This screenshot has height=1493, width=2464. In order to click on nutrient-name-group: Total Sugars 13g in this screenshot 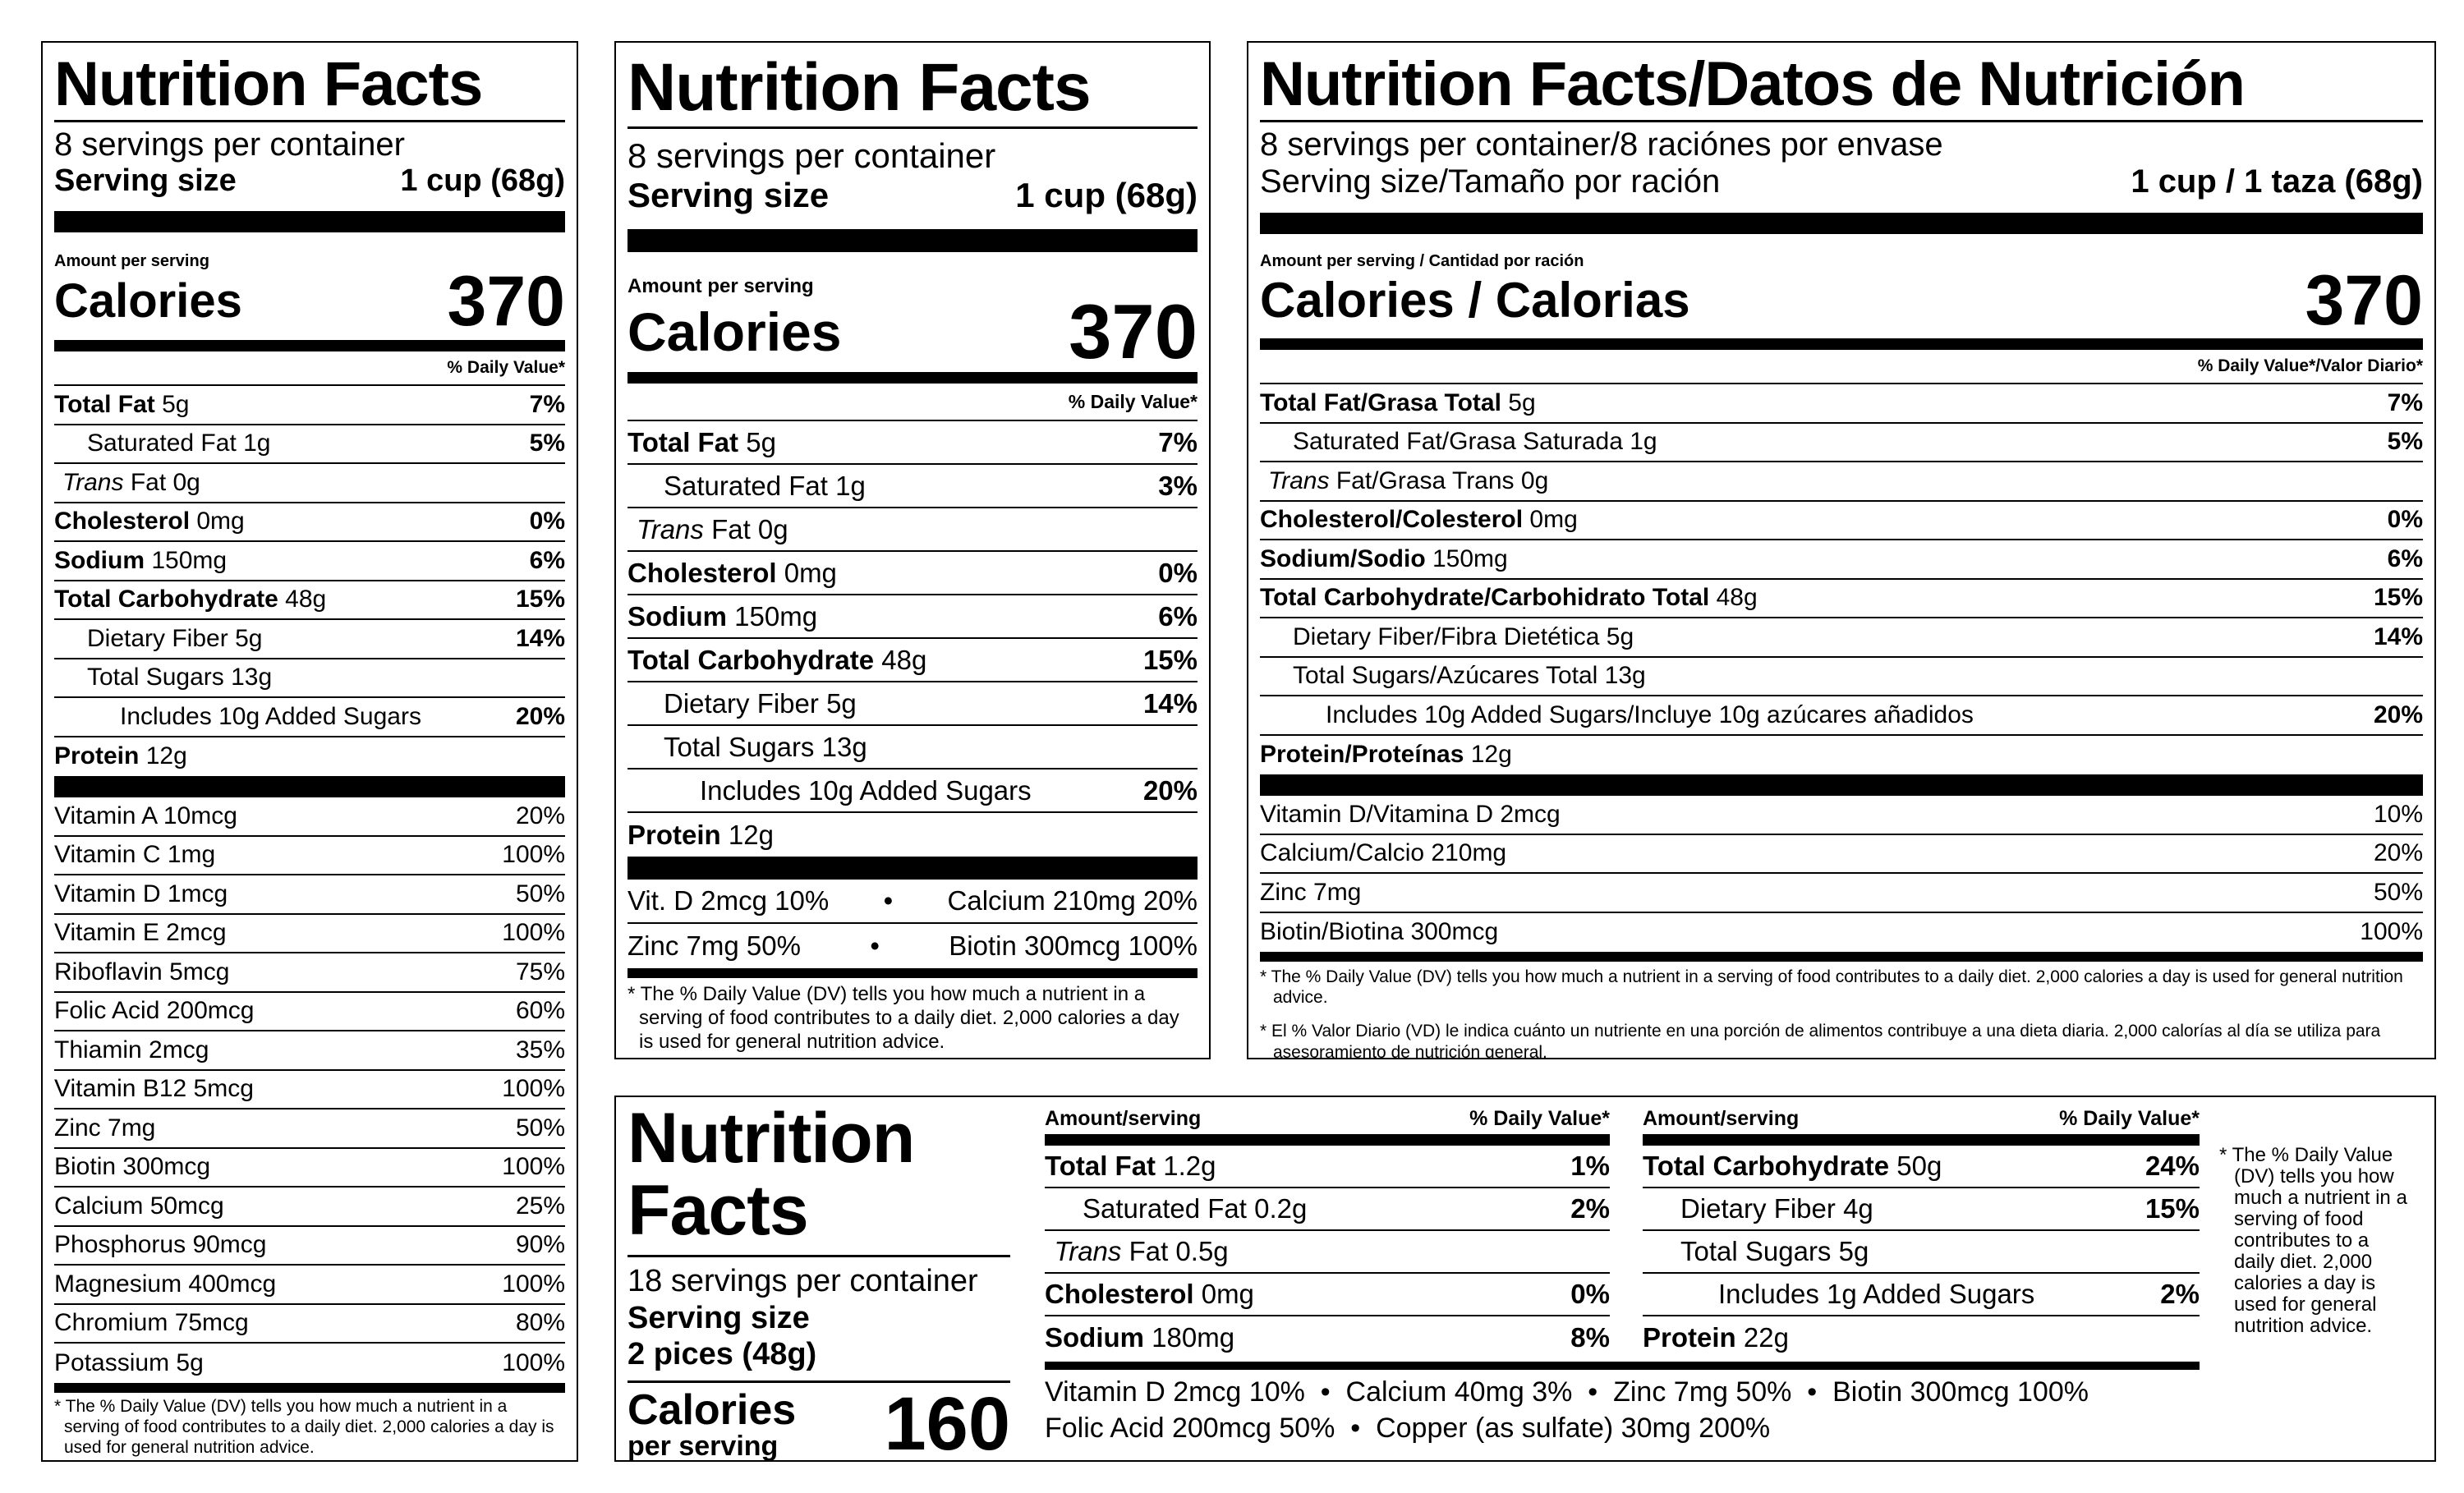, I will do `click(163, 677)`.